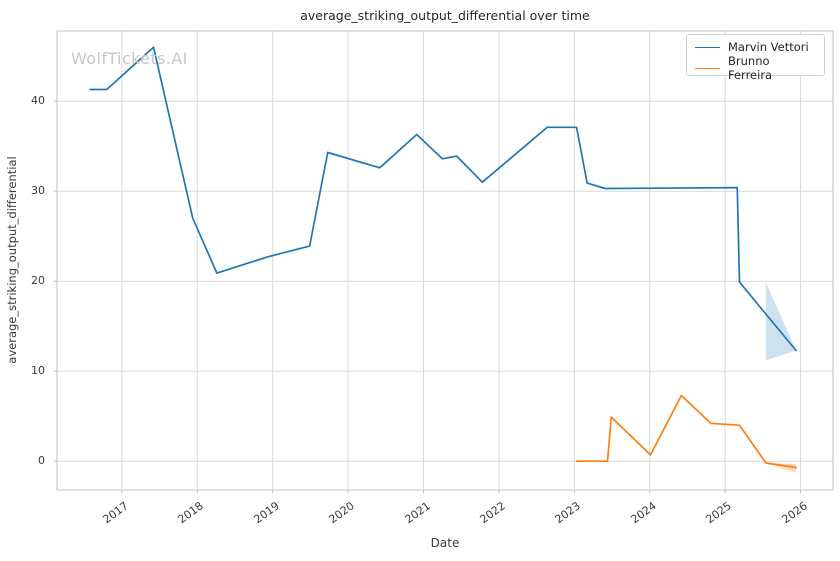 The height and width of the screenshot is (561, 840). Describe the element at coordinates (41, 461) in the screenshot. I see `y-tick-label: 0` at that location.